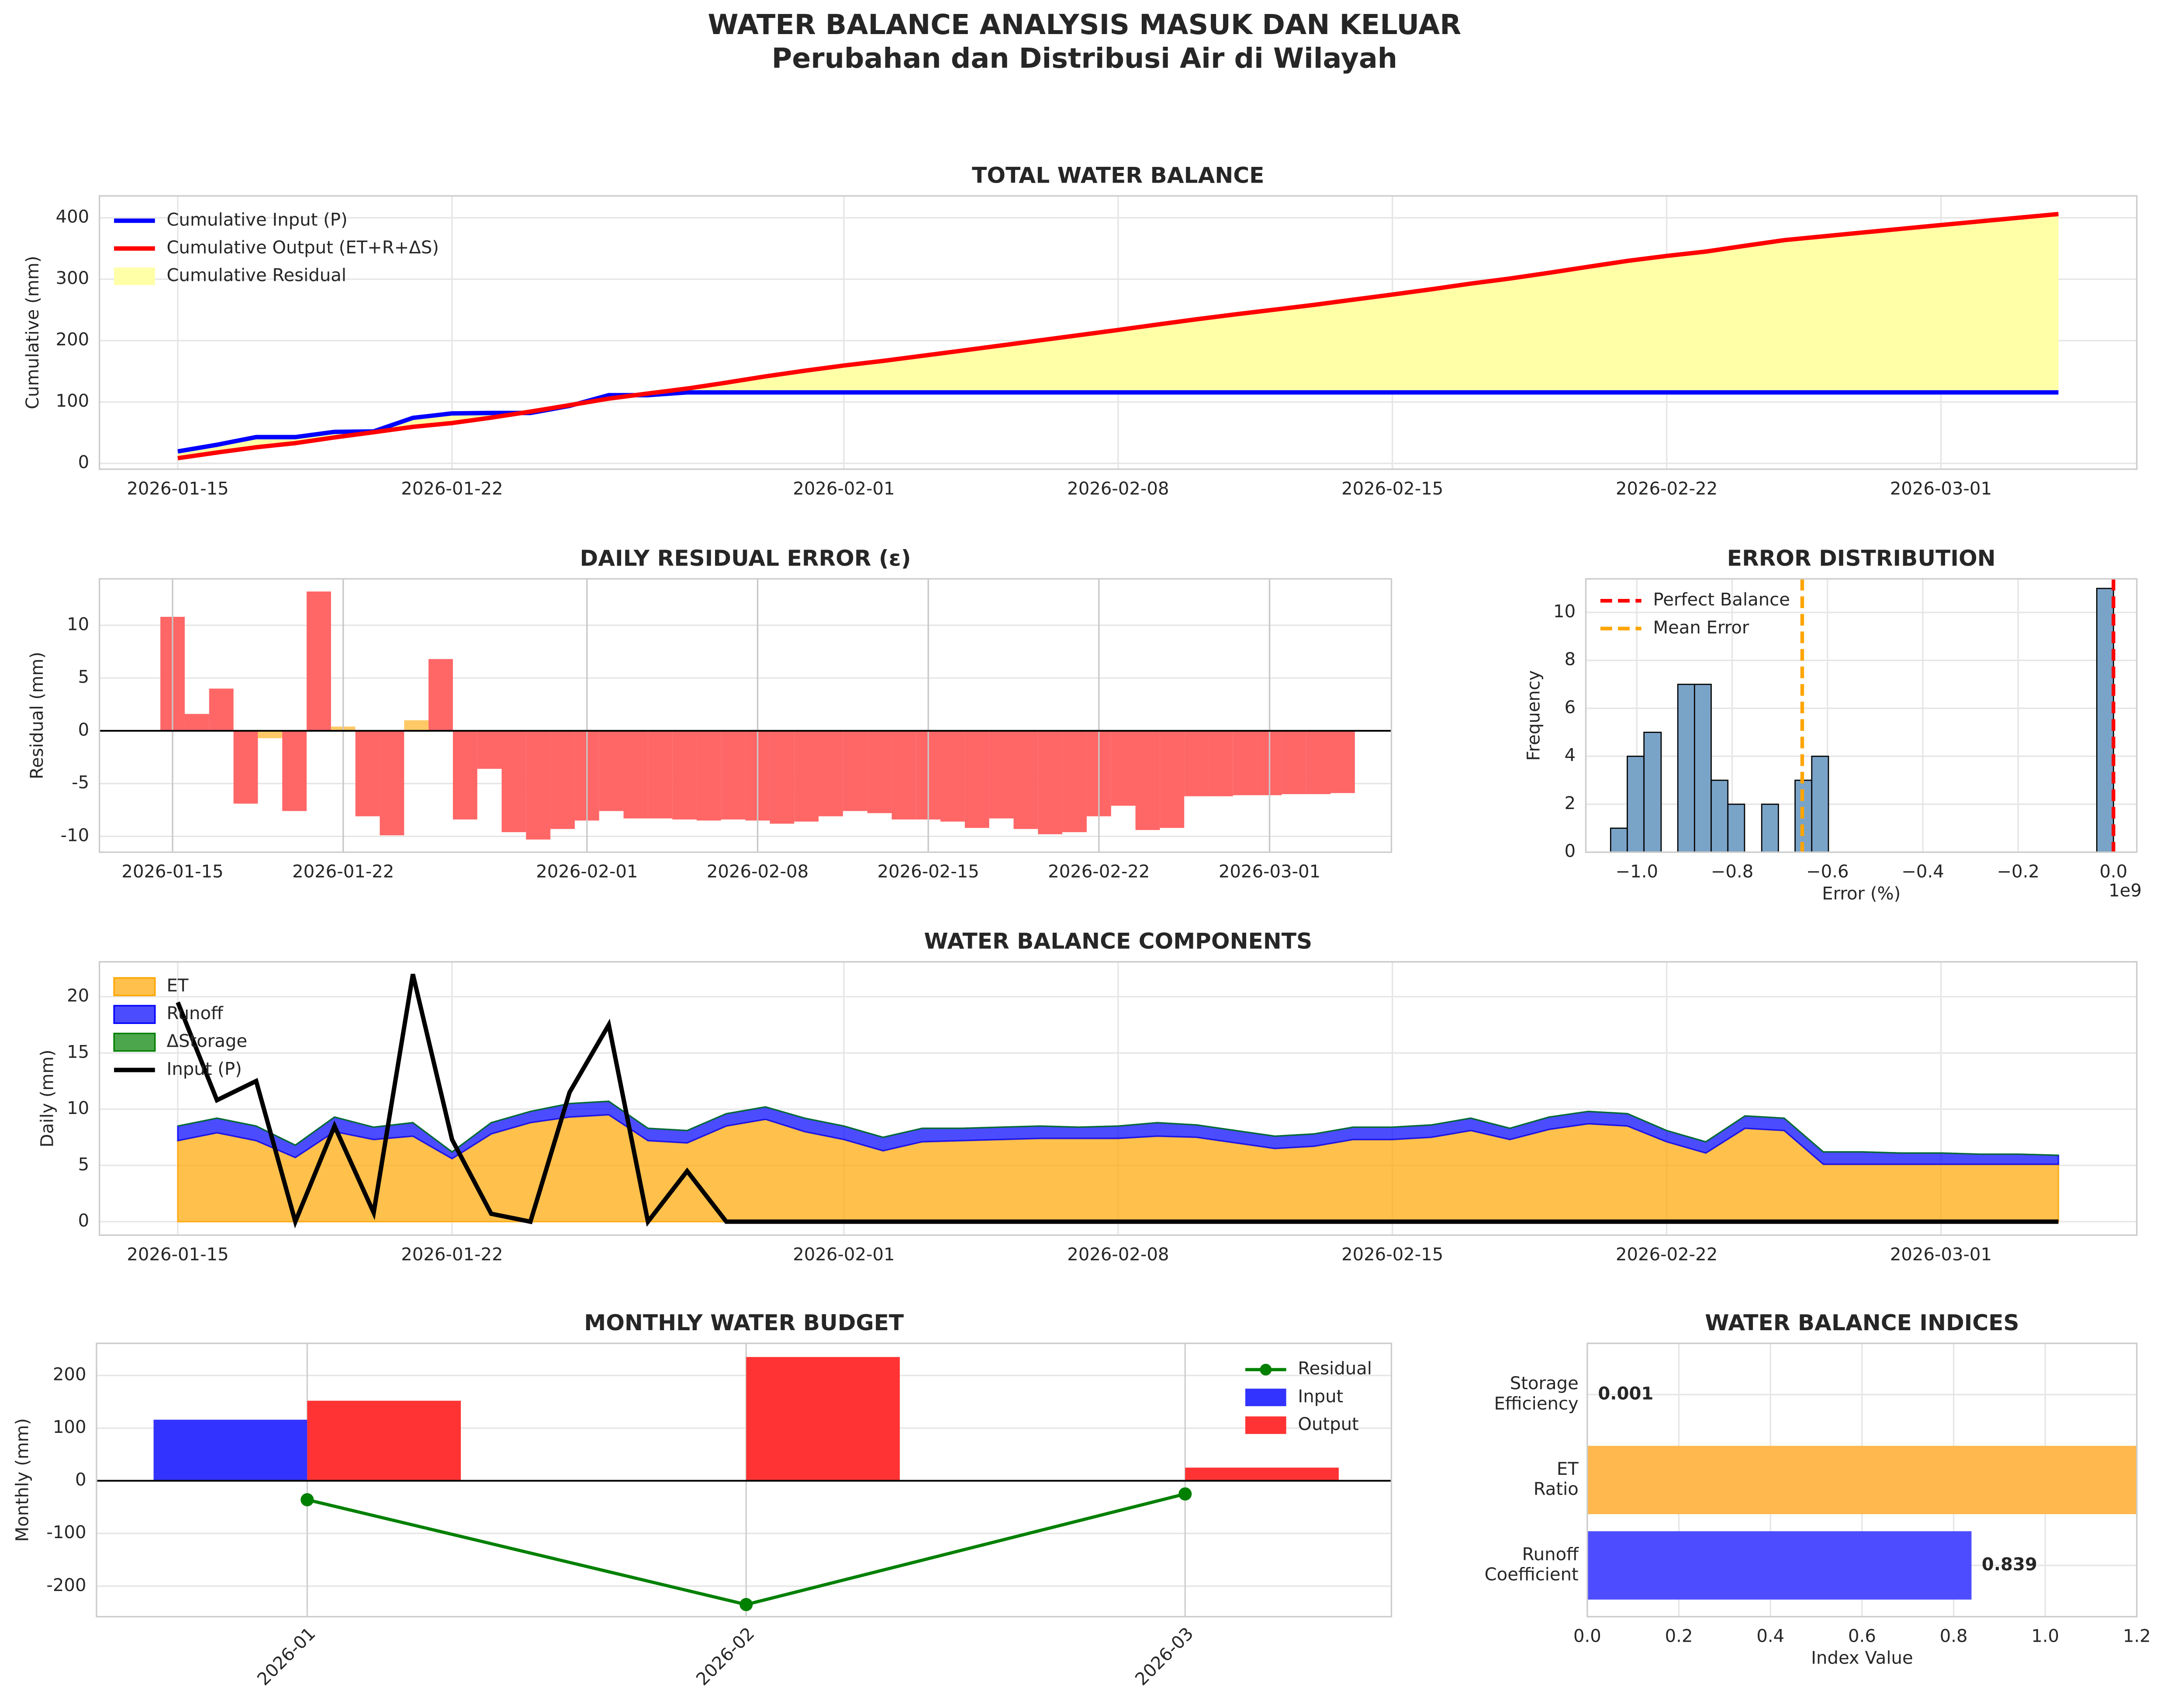 Image resolution: width=2184 pixels, height=1688 pixels. What do you see at coordinates (23, 1480) in the screenshot?
I see `y-axis-label: Monthly (mm)` at bounding box center [23, 1480].